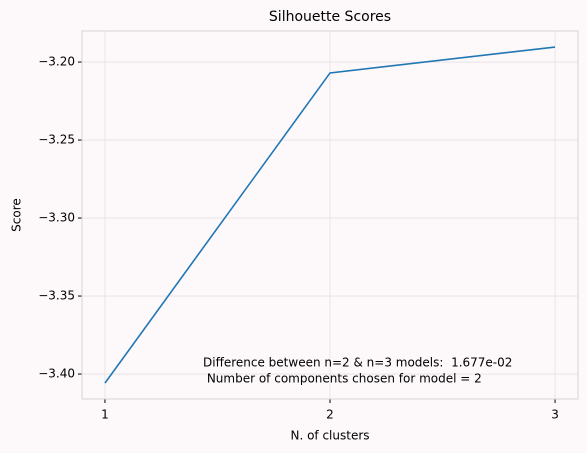  Describe the element at coordinates (330, 415) in the screenshot. I see `x-tick-label: 2` at that location.